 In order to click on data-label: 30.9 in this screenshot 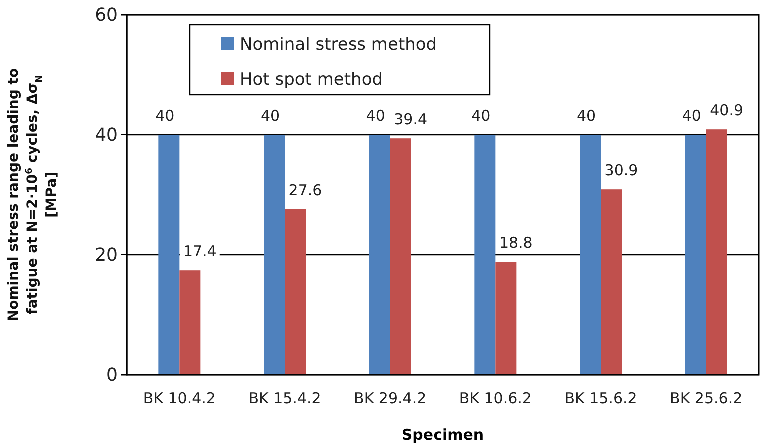, I will do `click(621, 171)`.